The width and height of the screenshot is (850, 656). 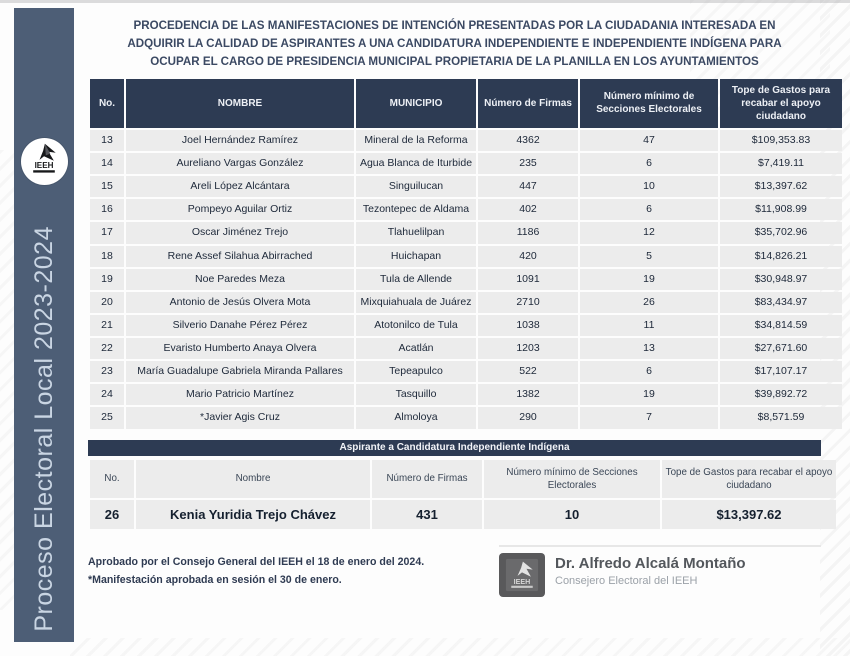 I want to click on scan-top-edge, so click(x=425, y=1).